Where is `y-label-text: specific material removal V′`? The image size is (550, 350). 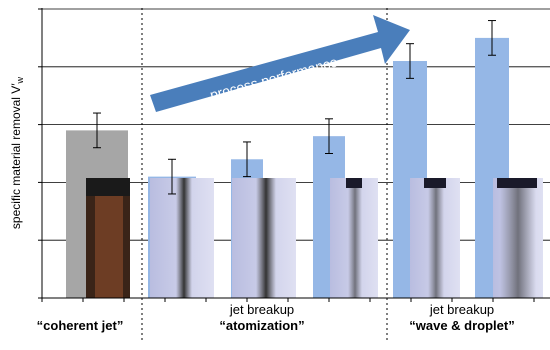
y-label-text: specific material removal V′ is located at coordinates (16, 156).